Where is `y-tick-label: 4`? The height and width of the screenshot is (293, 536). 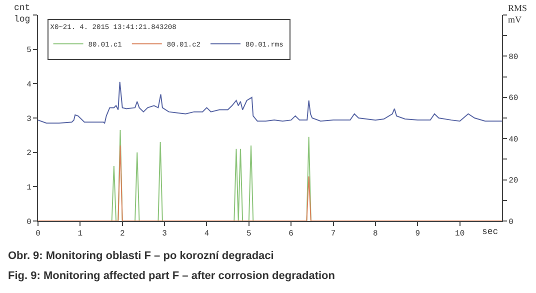
y-tick-label: 4 is located at coordinates (29, 85).